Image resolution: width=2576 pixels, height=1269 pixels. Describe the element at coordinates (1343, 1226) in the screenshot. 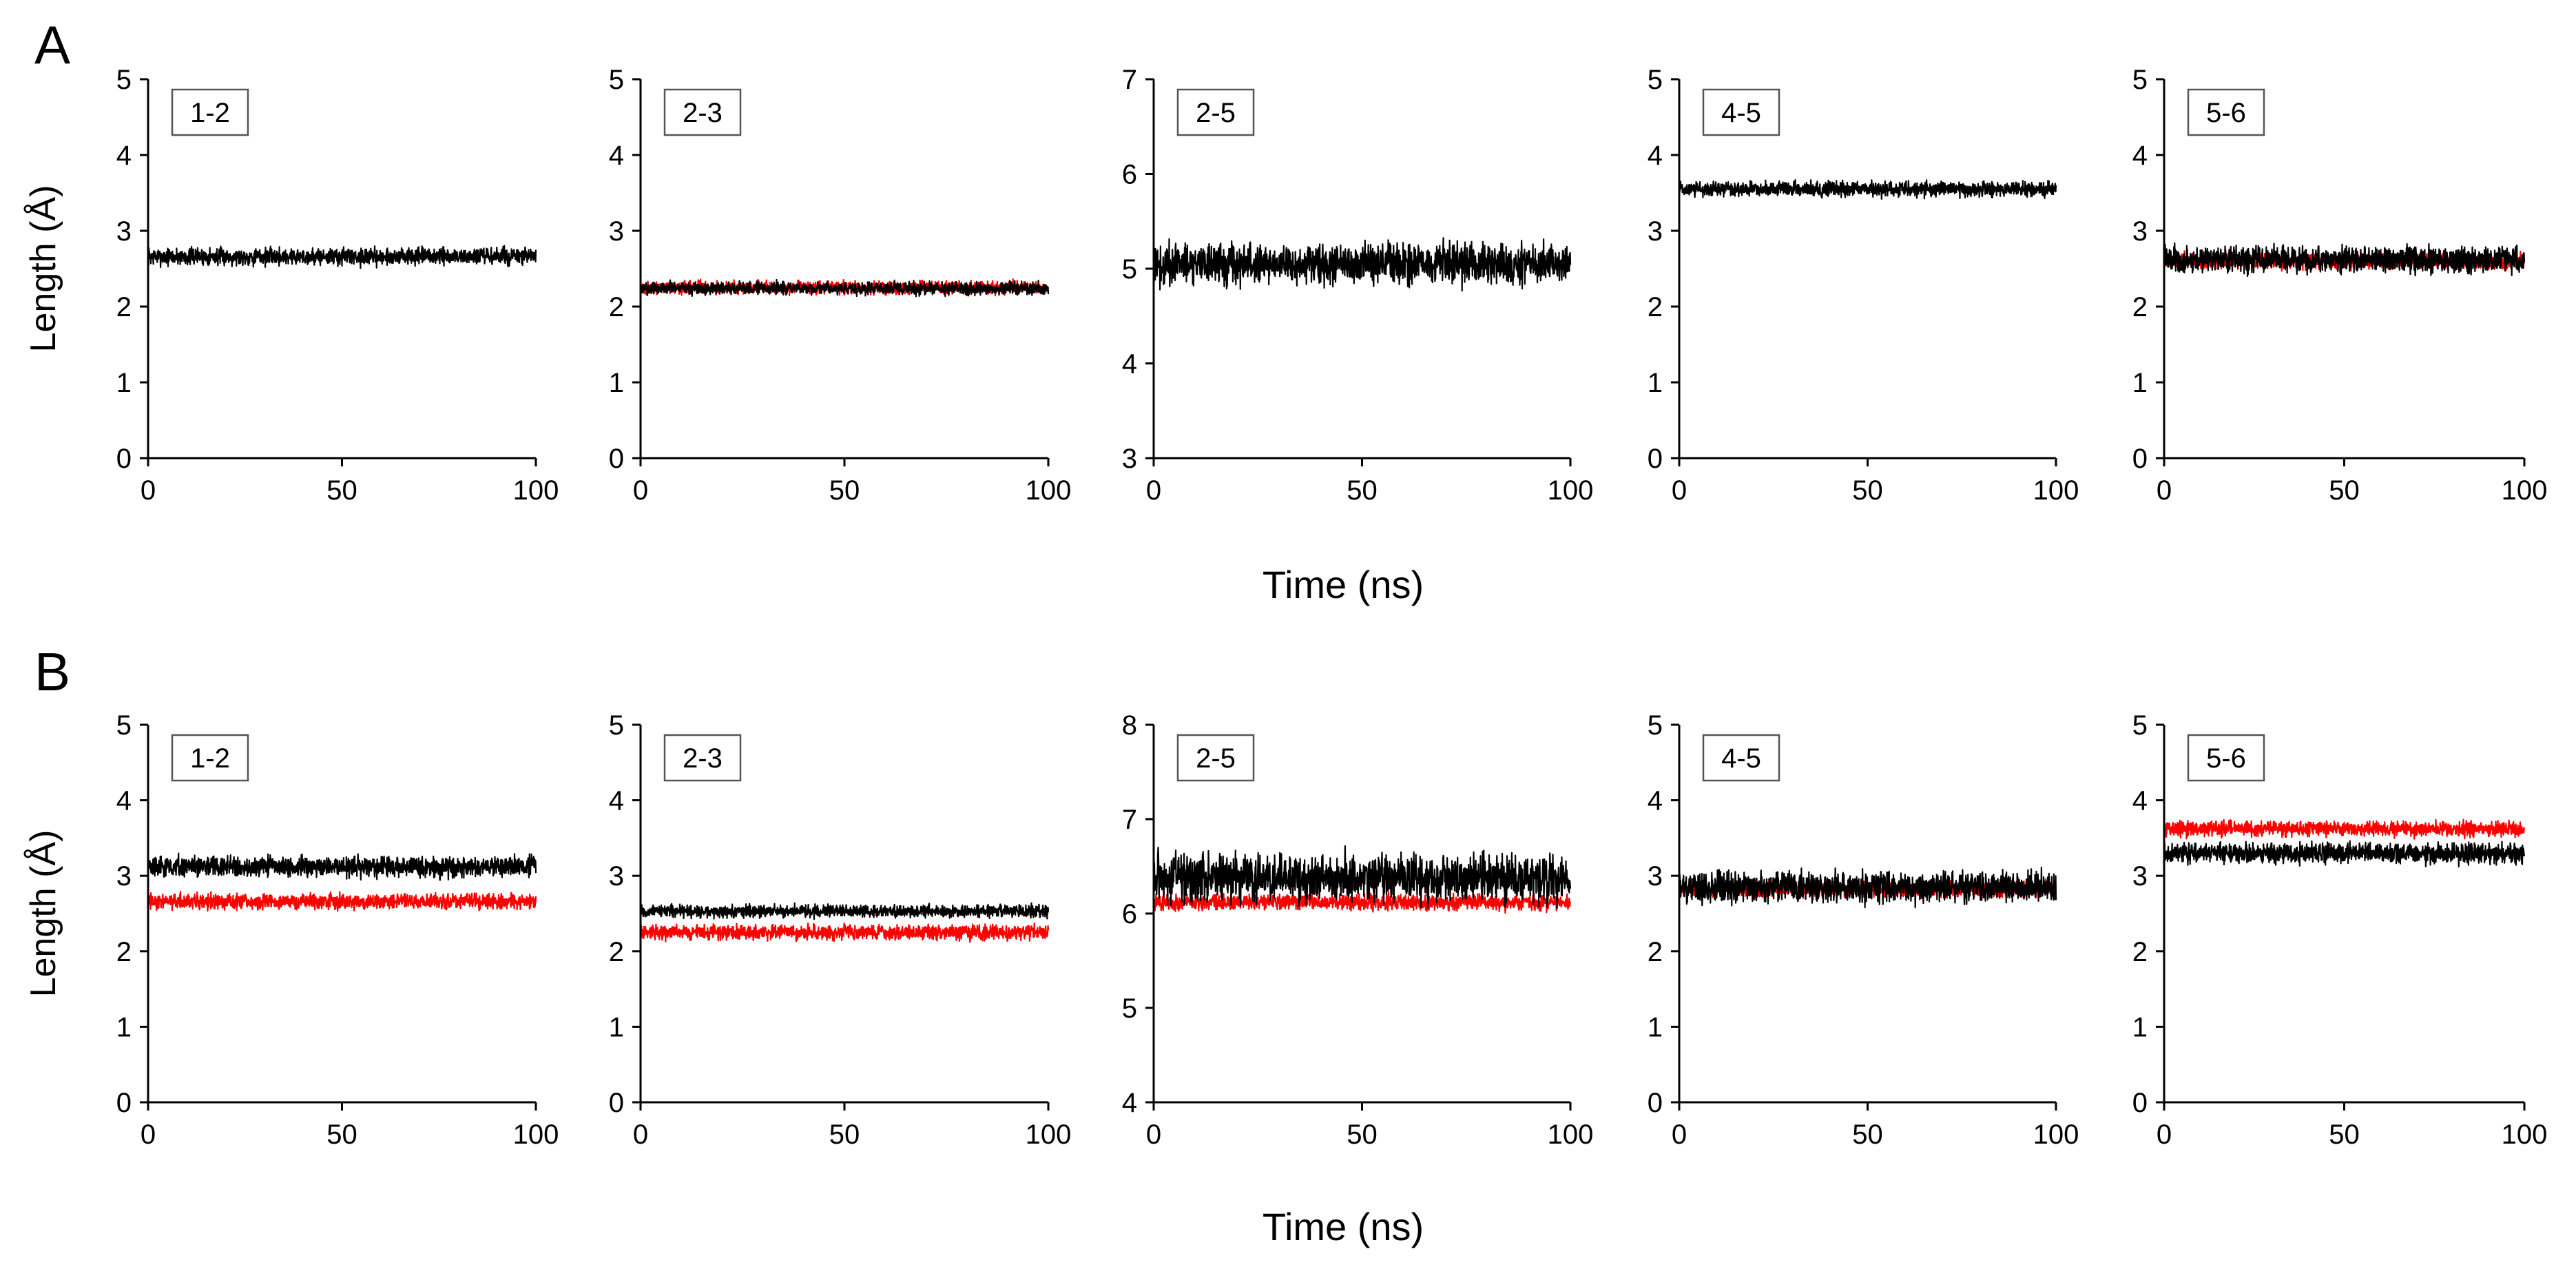

I see `x-axis-title-B: Time (ns)` at that location.